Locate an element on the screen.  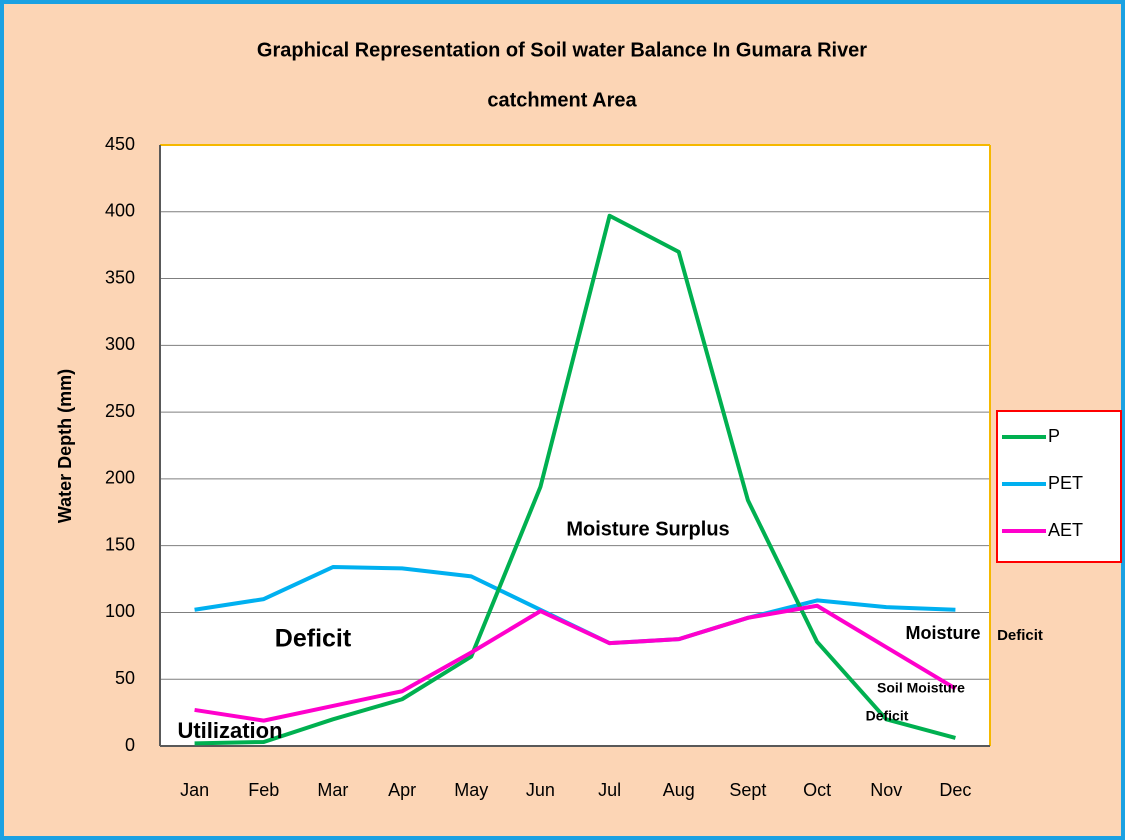
legend-label: AET is located at coordinates (1065, 530).